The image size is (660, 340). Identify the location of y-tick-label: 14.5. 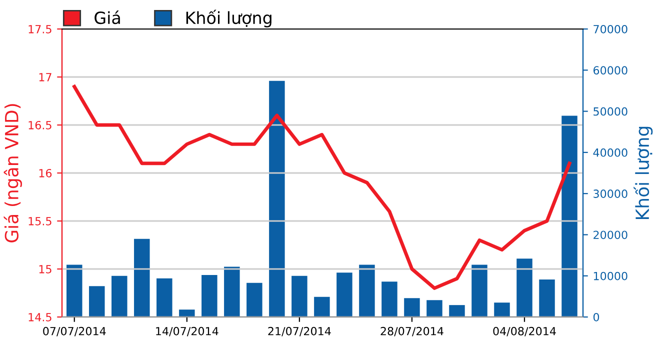
(40, 317).